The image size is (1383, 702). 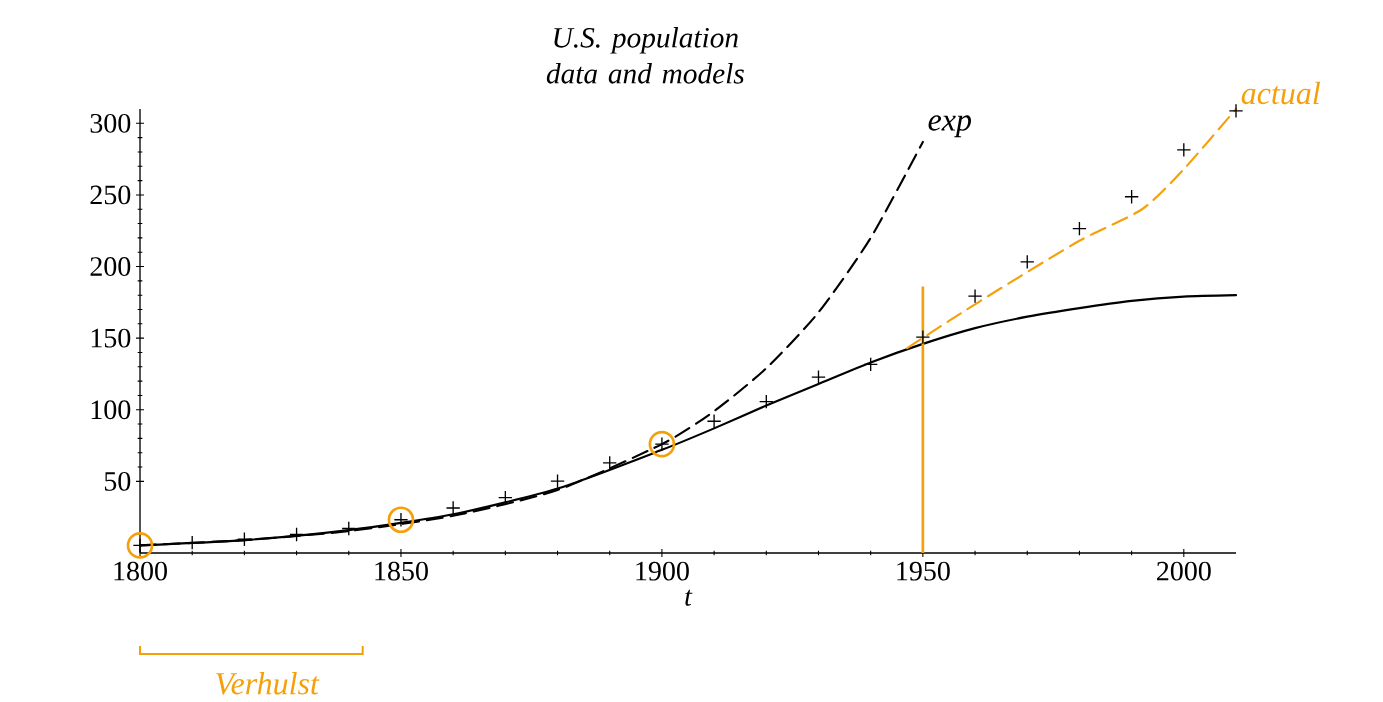 I want to click on y-tick-label: 100, so click(x=111, y=410).